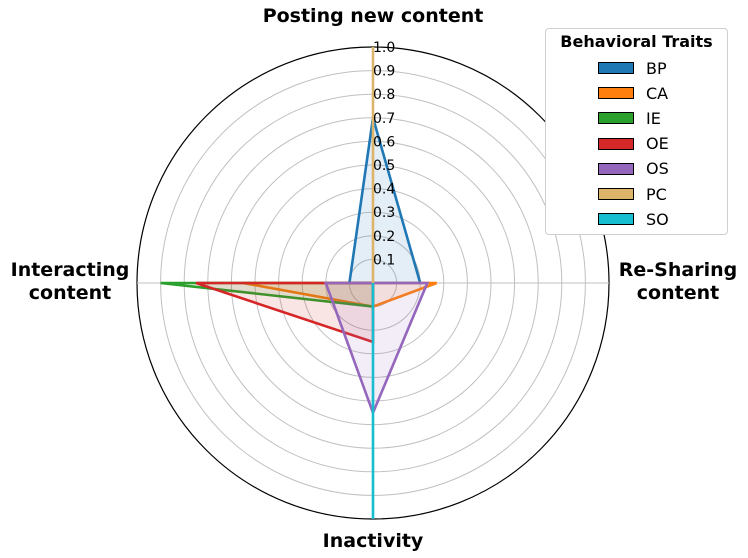 Image resolution: width=748 pixels, height=558 pixels. I want to click on legend-label: PC, so click(656, 194).